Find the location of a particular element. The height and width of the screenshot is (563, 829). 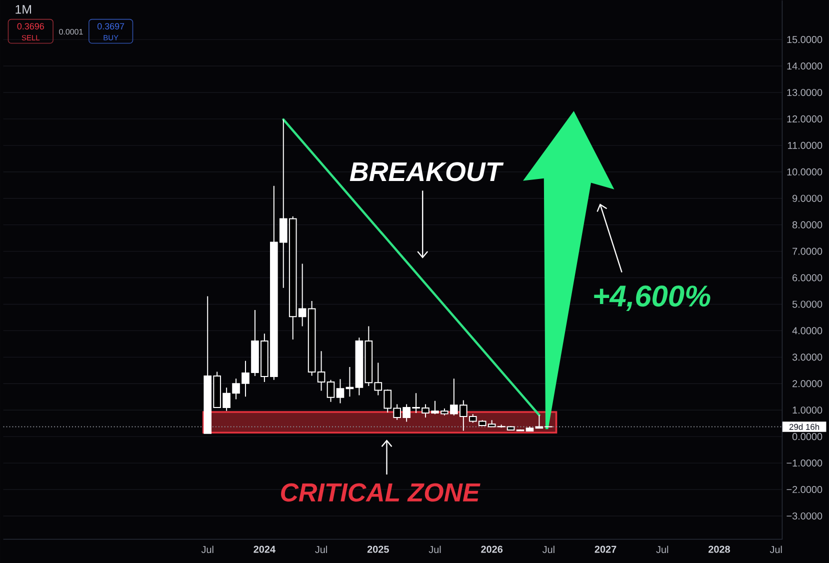

annotation: 0.3697 is located at coordinates (110, 26).